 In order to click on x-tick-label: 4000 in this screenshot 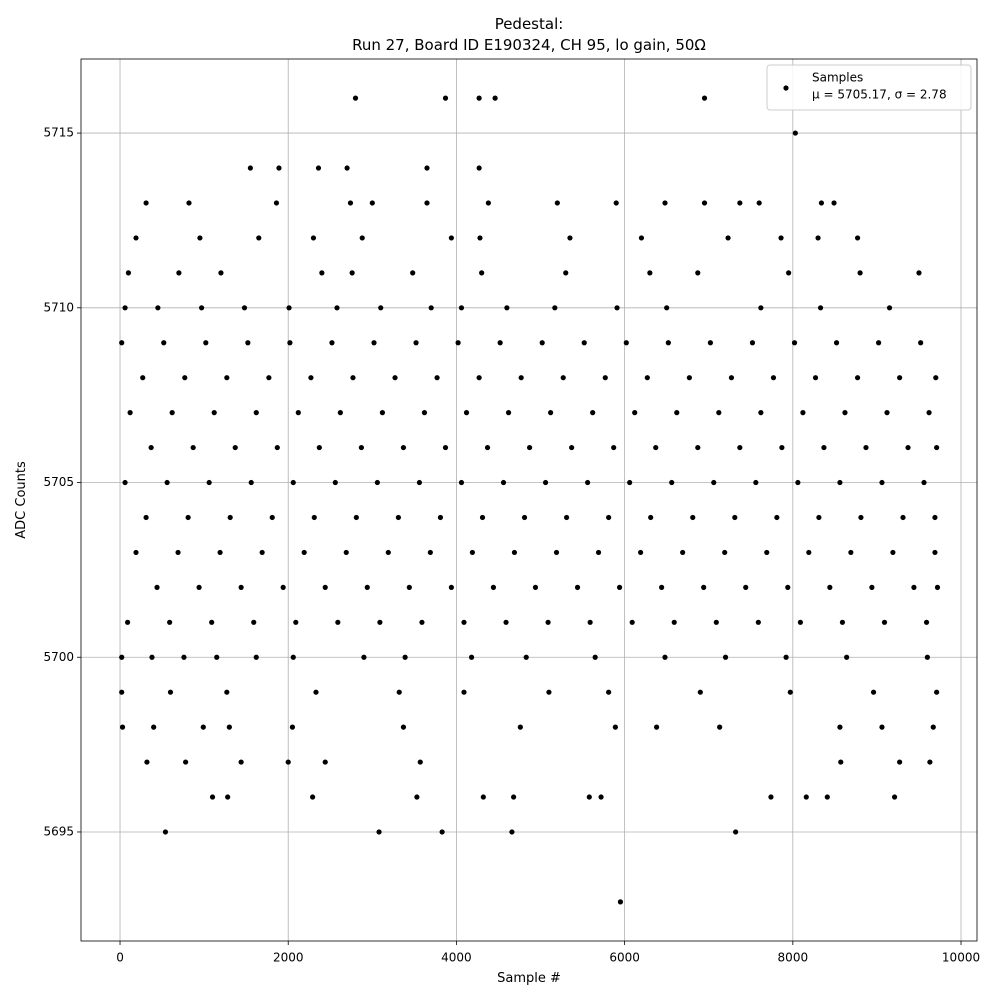, I will do `click(456, 958)`.